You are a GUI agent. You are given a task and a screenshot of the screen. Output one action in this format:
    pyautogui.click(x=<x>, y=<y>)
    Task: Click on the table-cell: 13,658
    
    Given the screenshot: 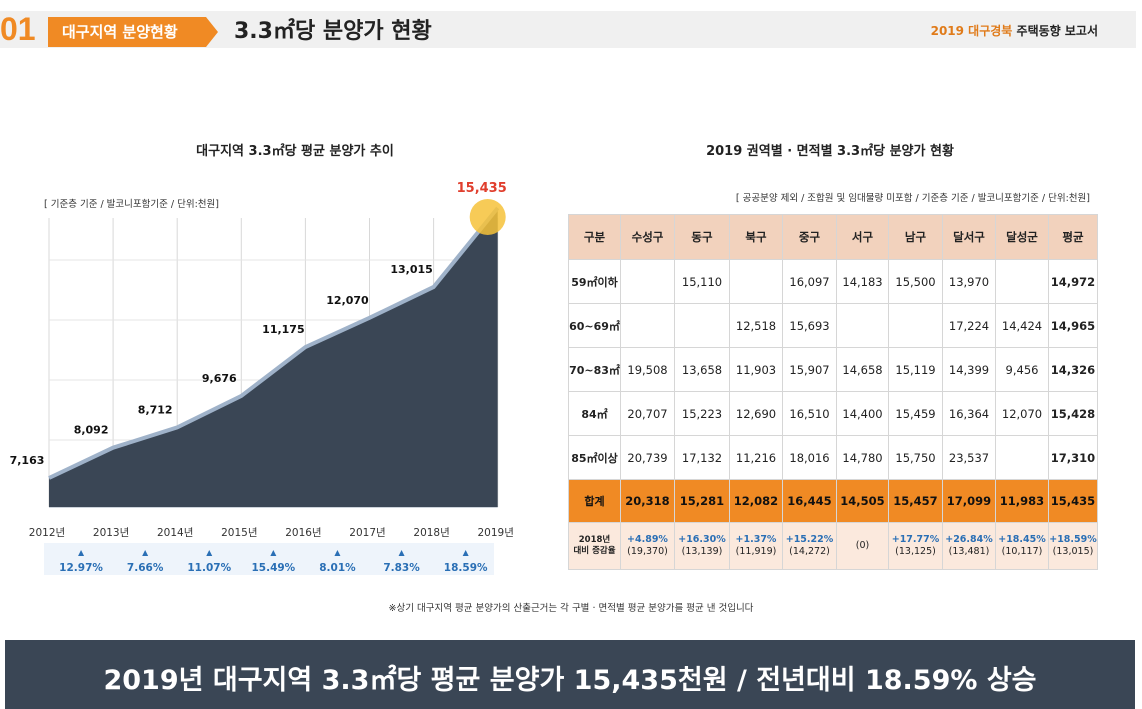 What is the action you would take?
    pyautogui.click(x=702, y=369)
    